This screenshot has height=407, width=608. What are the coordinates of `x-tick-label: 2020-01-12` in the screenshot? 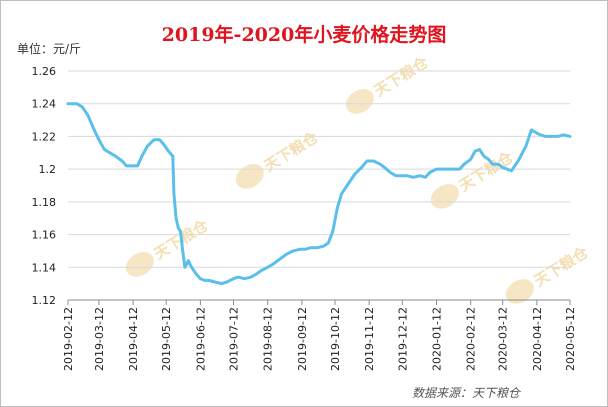 It's located at (437, 339).